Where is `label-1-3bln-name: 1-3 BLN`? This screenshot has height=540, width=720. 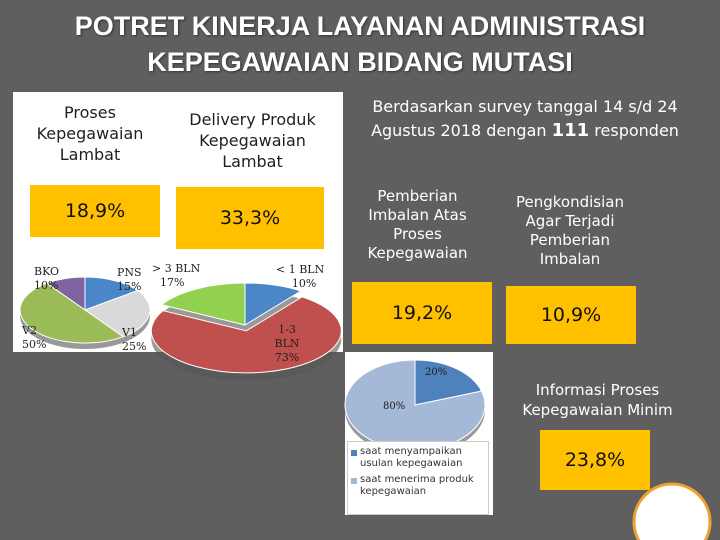 label-1-3bln-name: 1-3 BLN is located at coordinates (287, 336).